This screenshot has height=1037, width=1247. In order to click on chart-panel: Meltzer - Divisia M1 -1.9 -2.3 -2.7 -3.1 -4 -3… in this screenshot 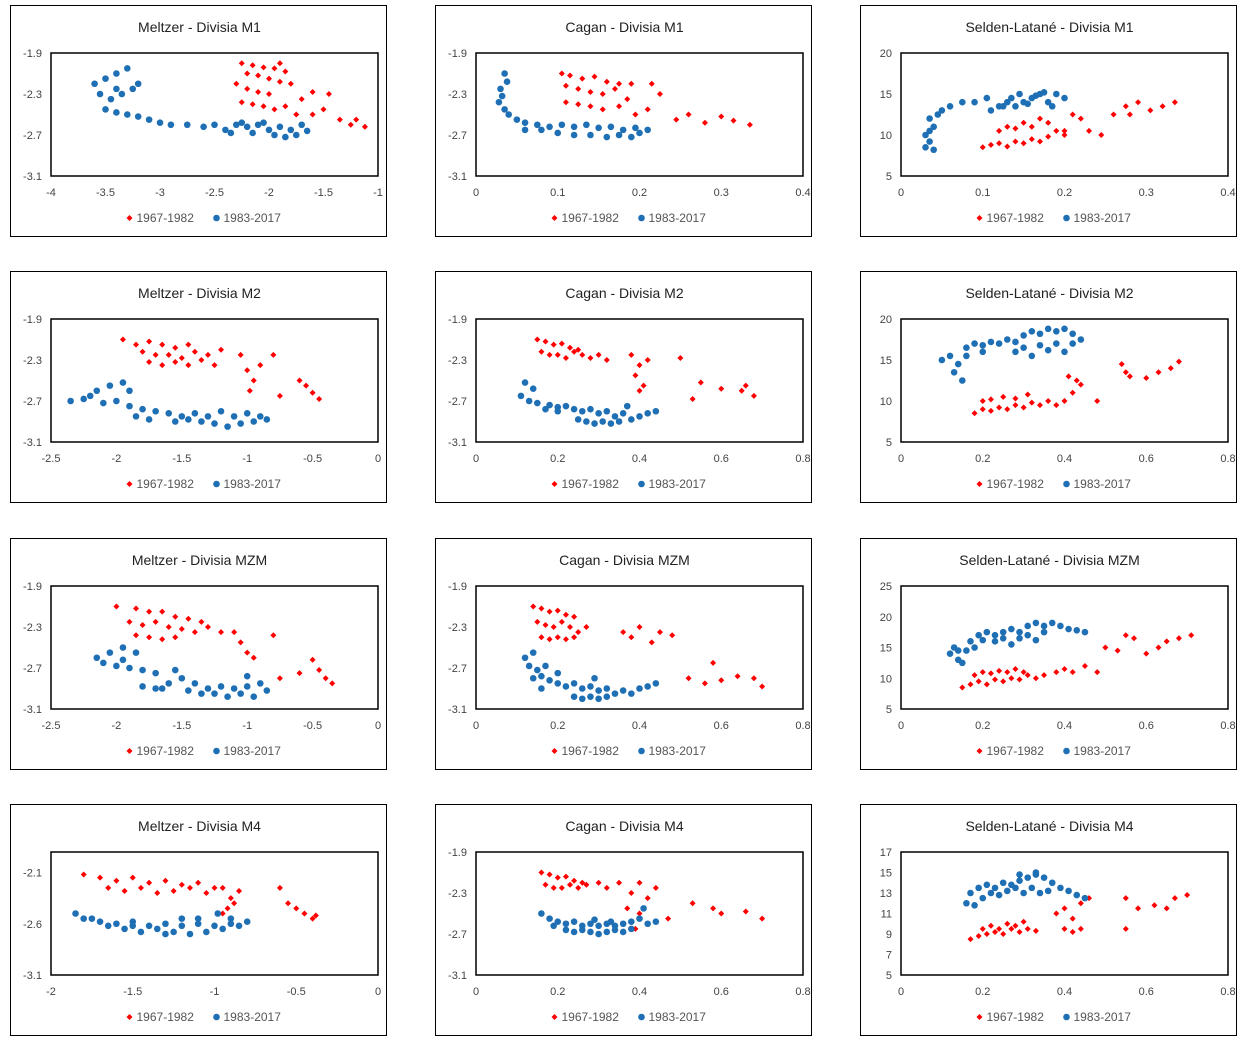, I will do `click(198, 121)`.